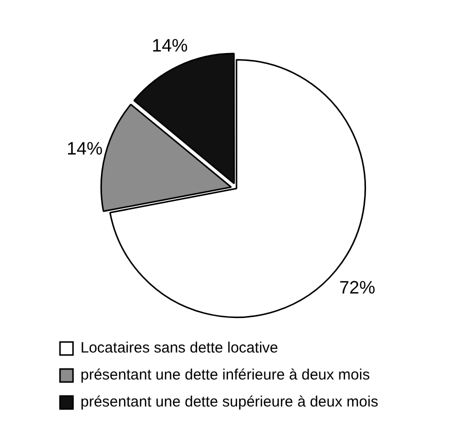  Describe the element at coordinates (179, 348) in the screenshot. I see `legend-label: Locataires sans dette locative` at that location.